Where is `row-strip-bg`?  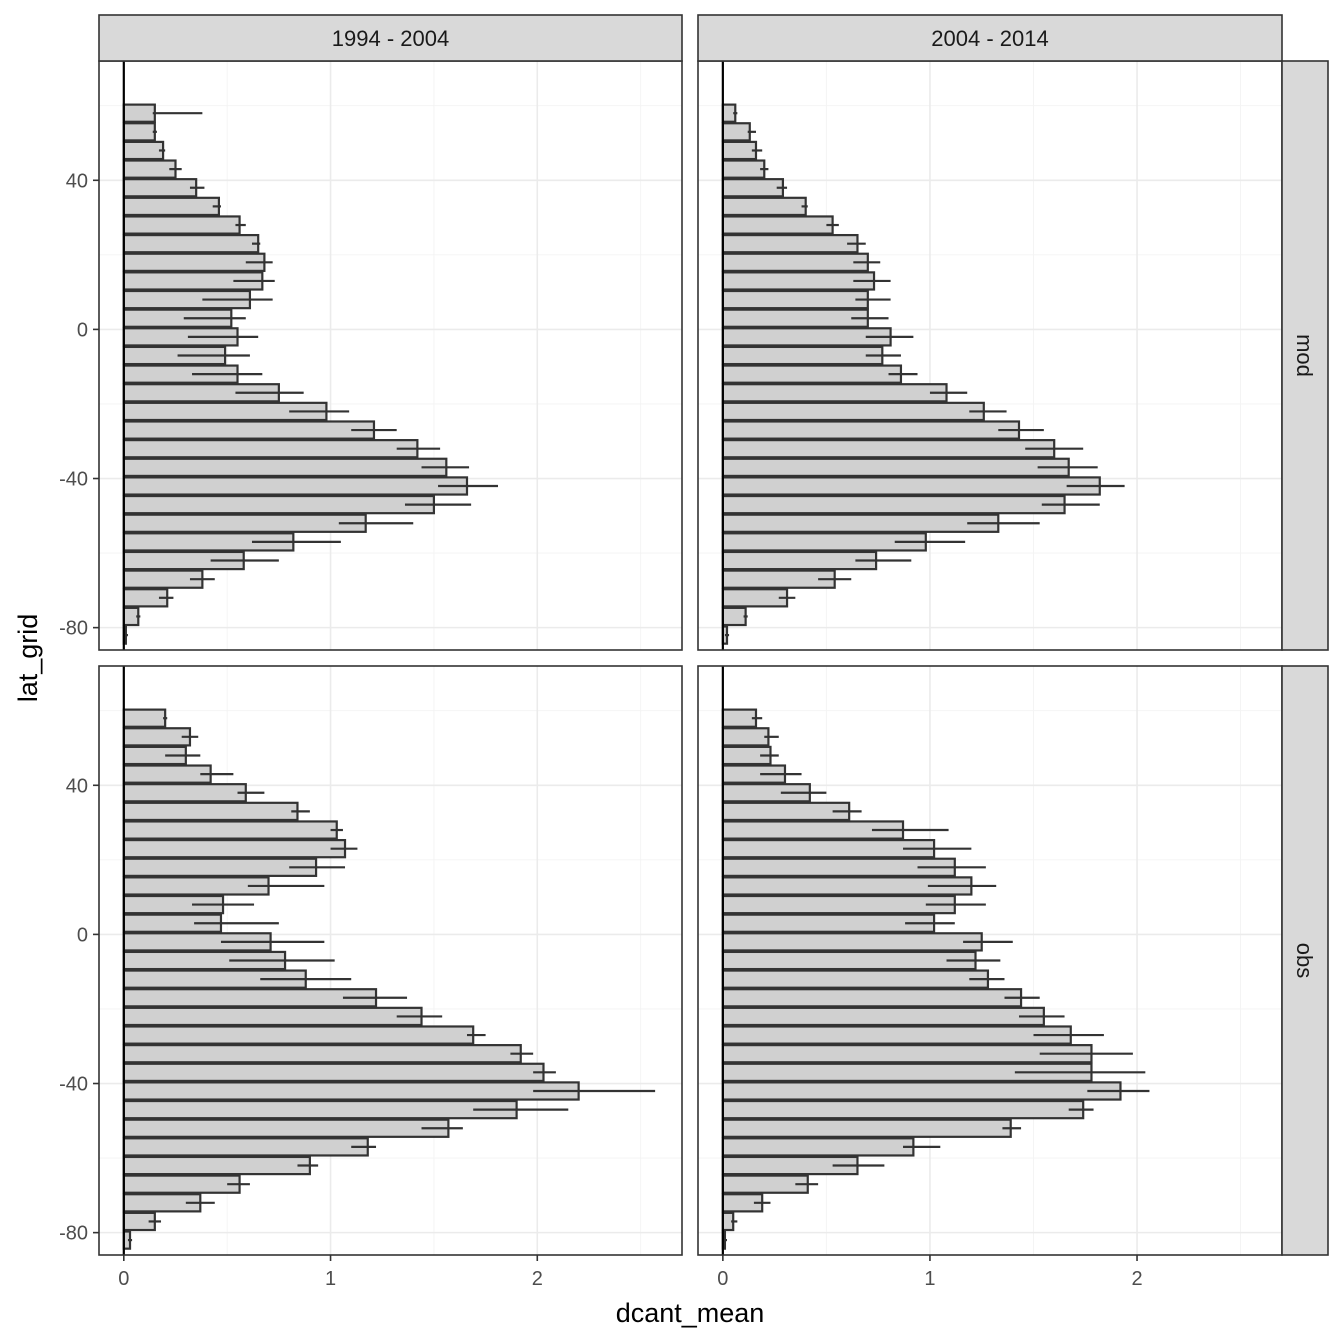
row-strip-bg is located at coordinates (1305, 960).